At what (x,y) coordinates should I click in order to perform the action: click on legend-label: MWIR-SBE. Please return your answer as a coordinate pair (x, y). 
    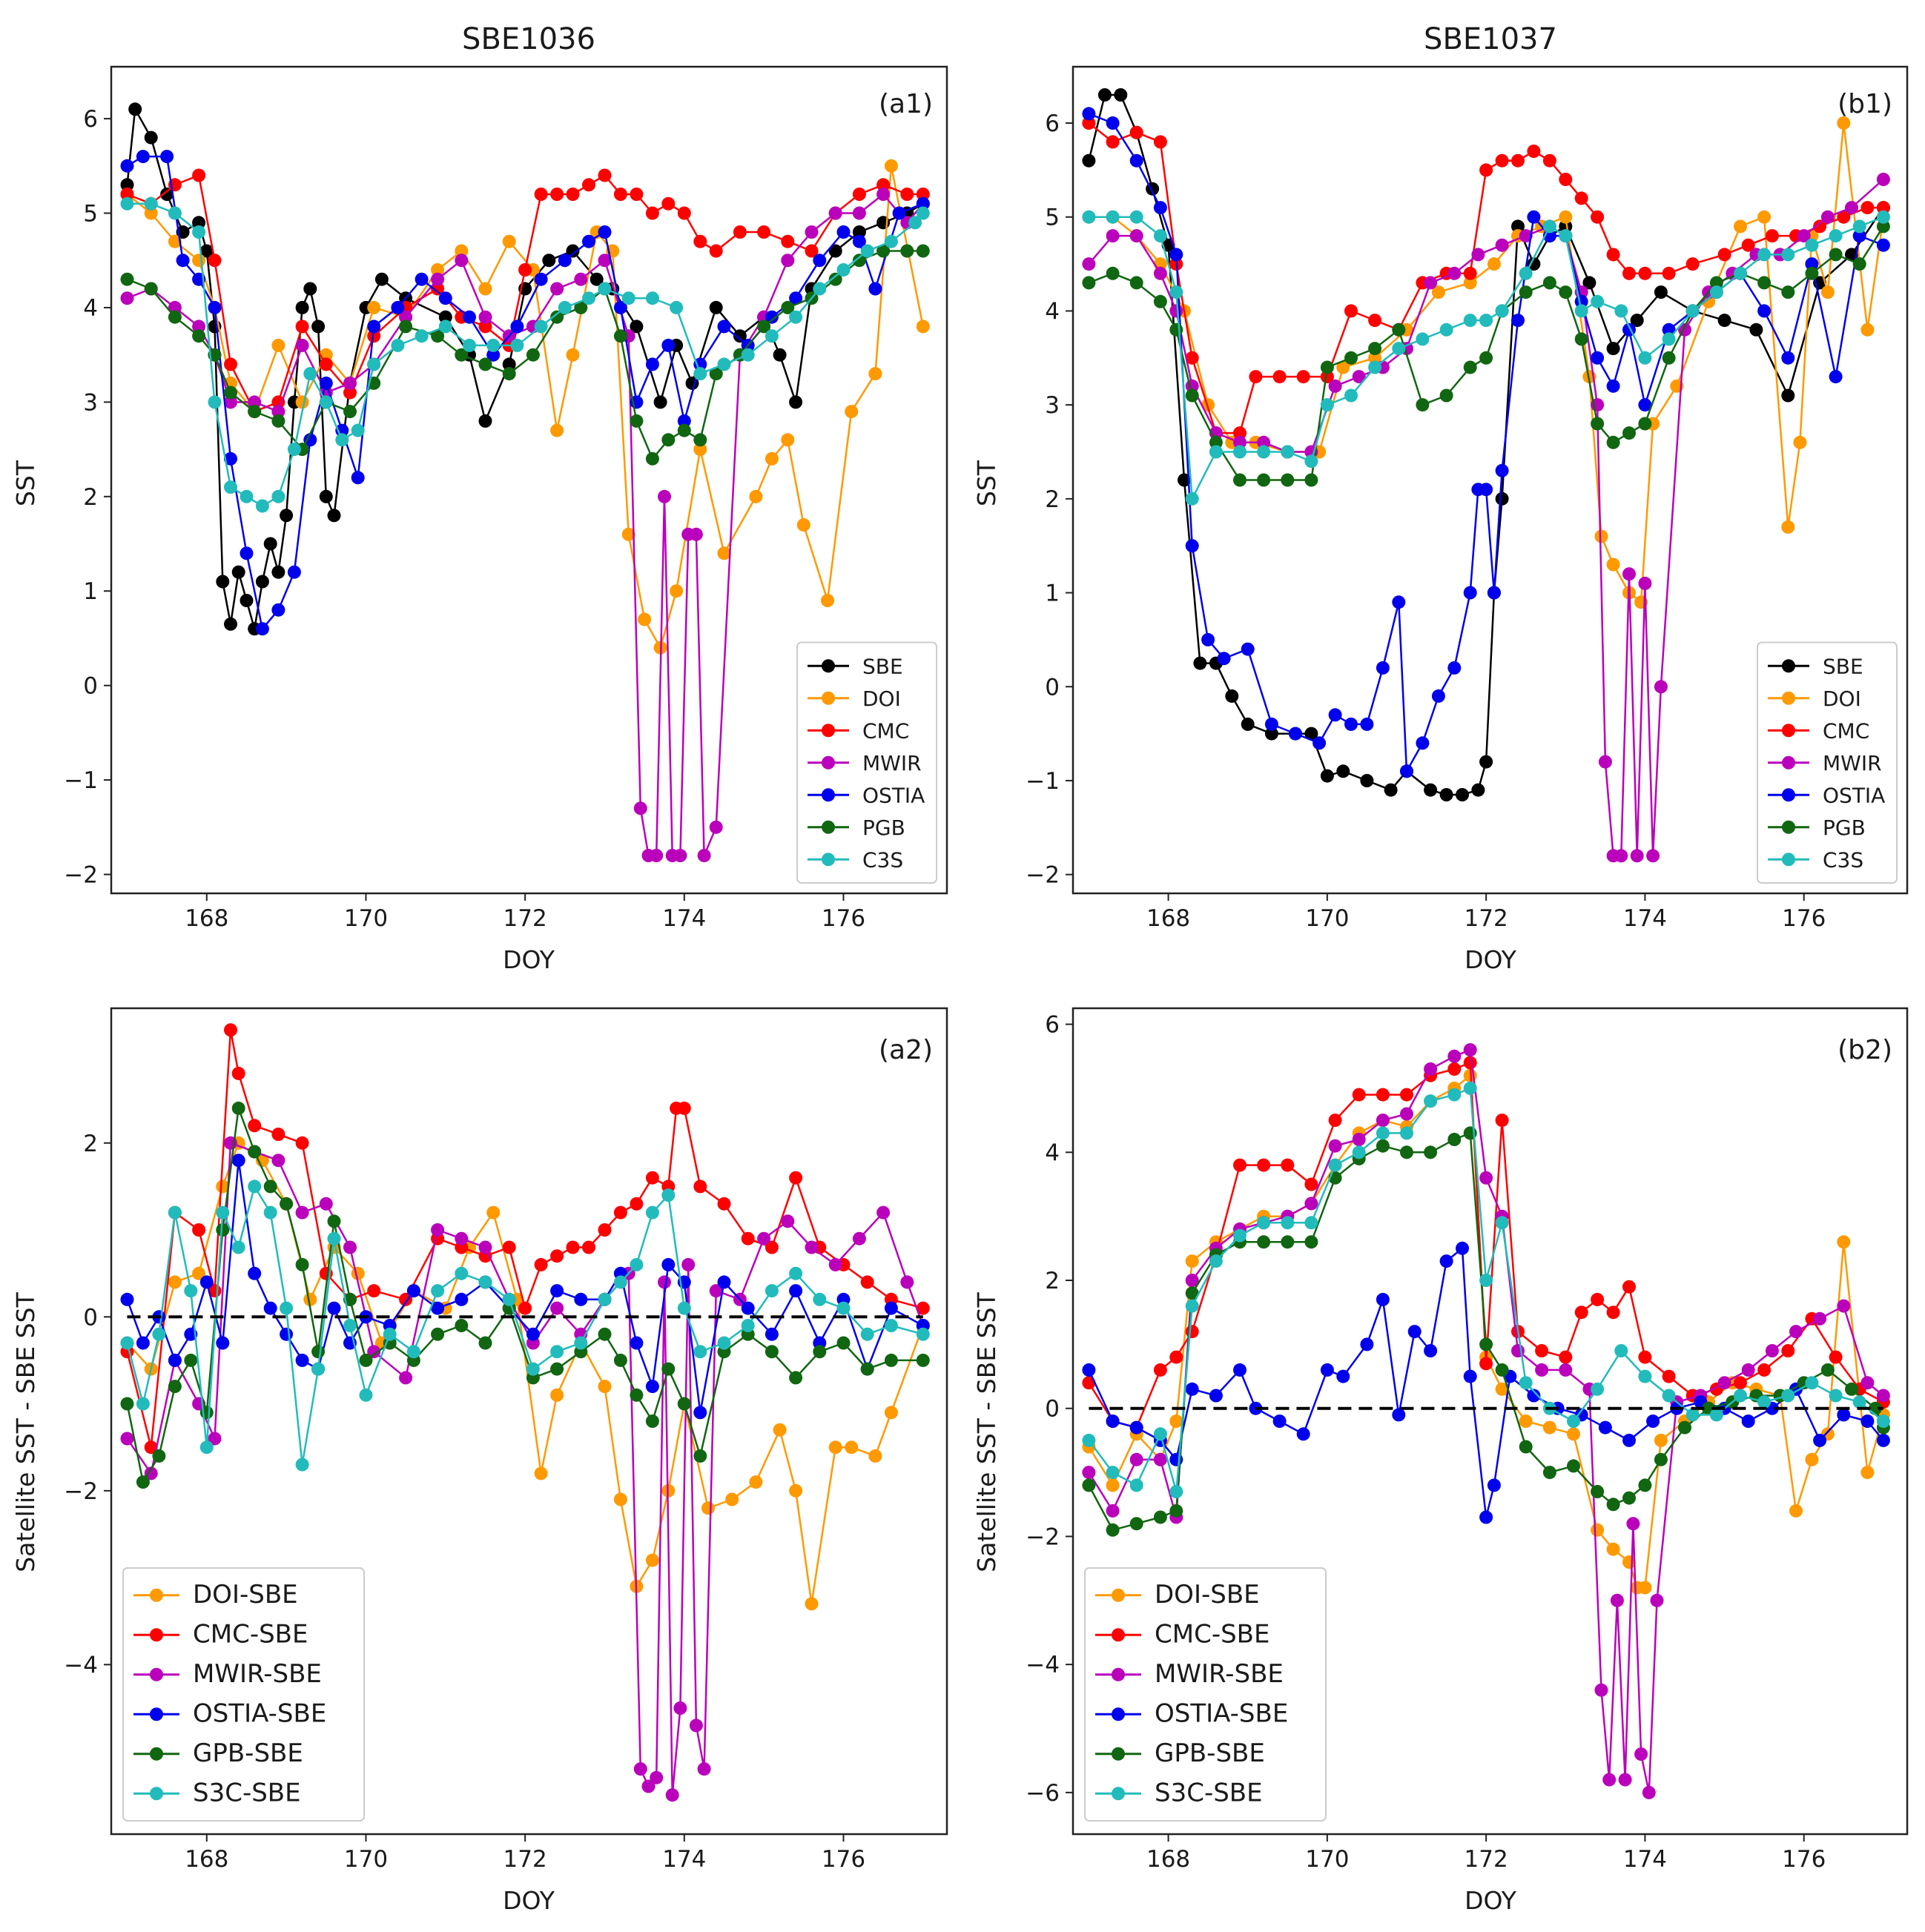
    Looking at the image, I should click on (1219, 1674).